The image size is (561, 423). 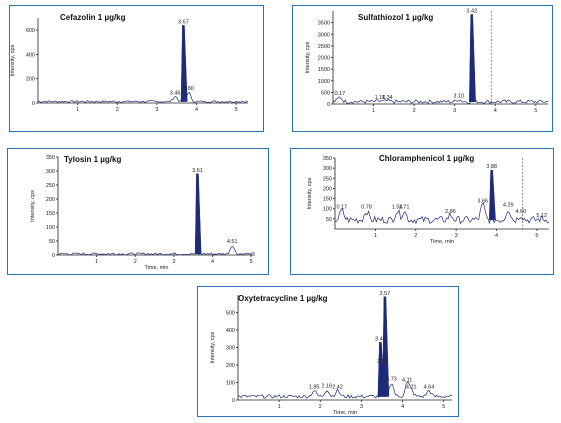 What do you see at coordinates (314, 387) in the screenshot?
I see `peak-label: 1.85` at bounding box center [314, 387].